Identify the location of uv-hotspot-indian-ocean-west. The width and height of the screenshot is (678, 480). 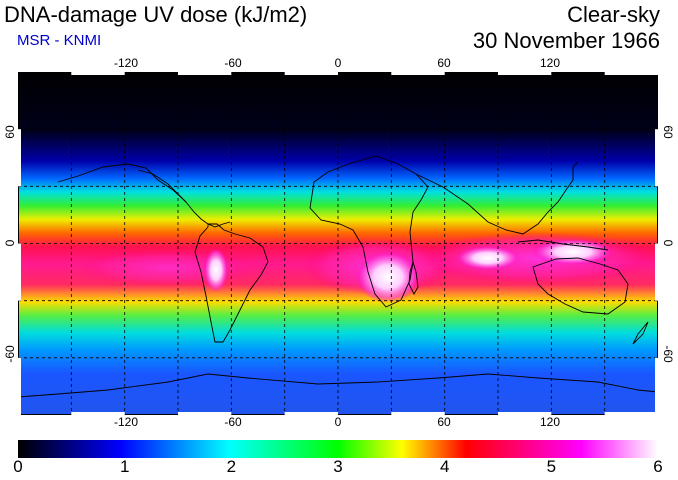
(488, 258).